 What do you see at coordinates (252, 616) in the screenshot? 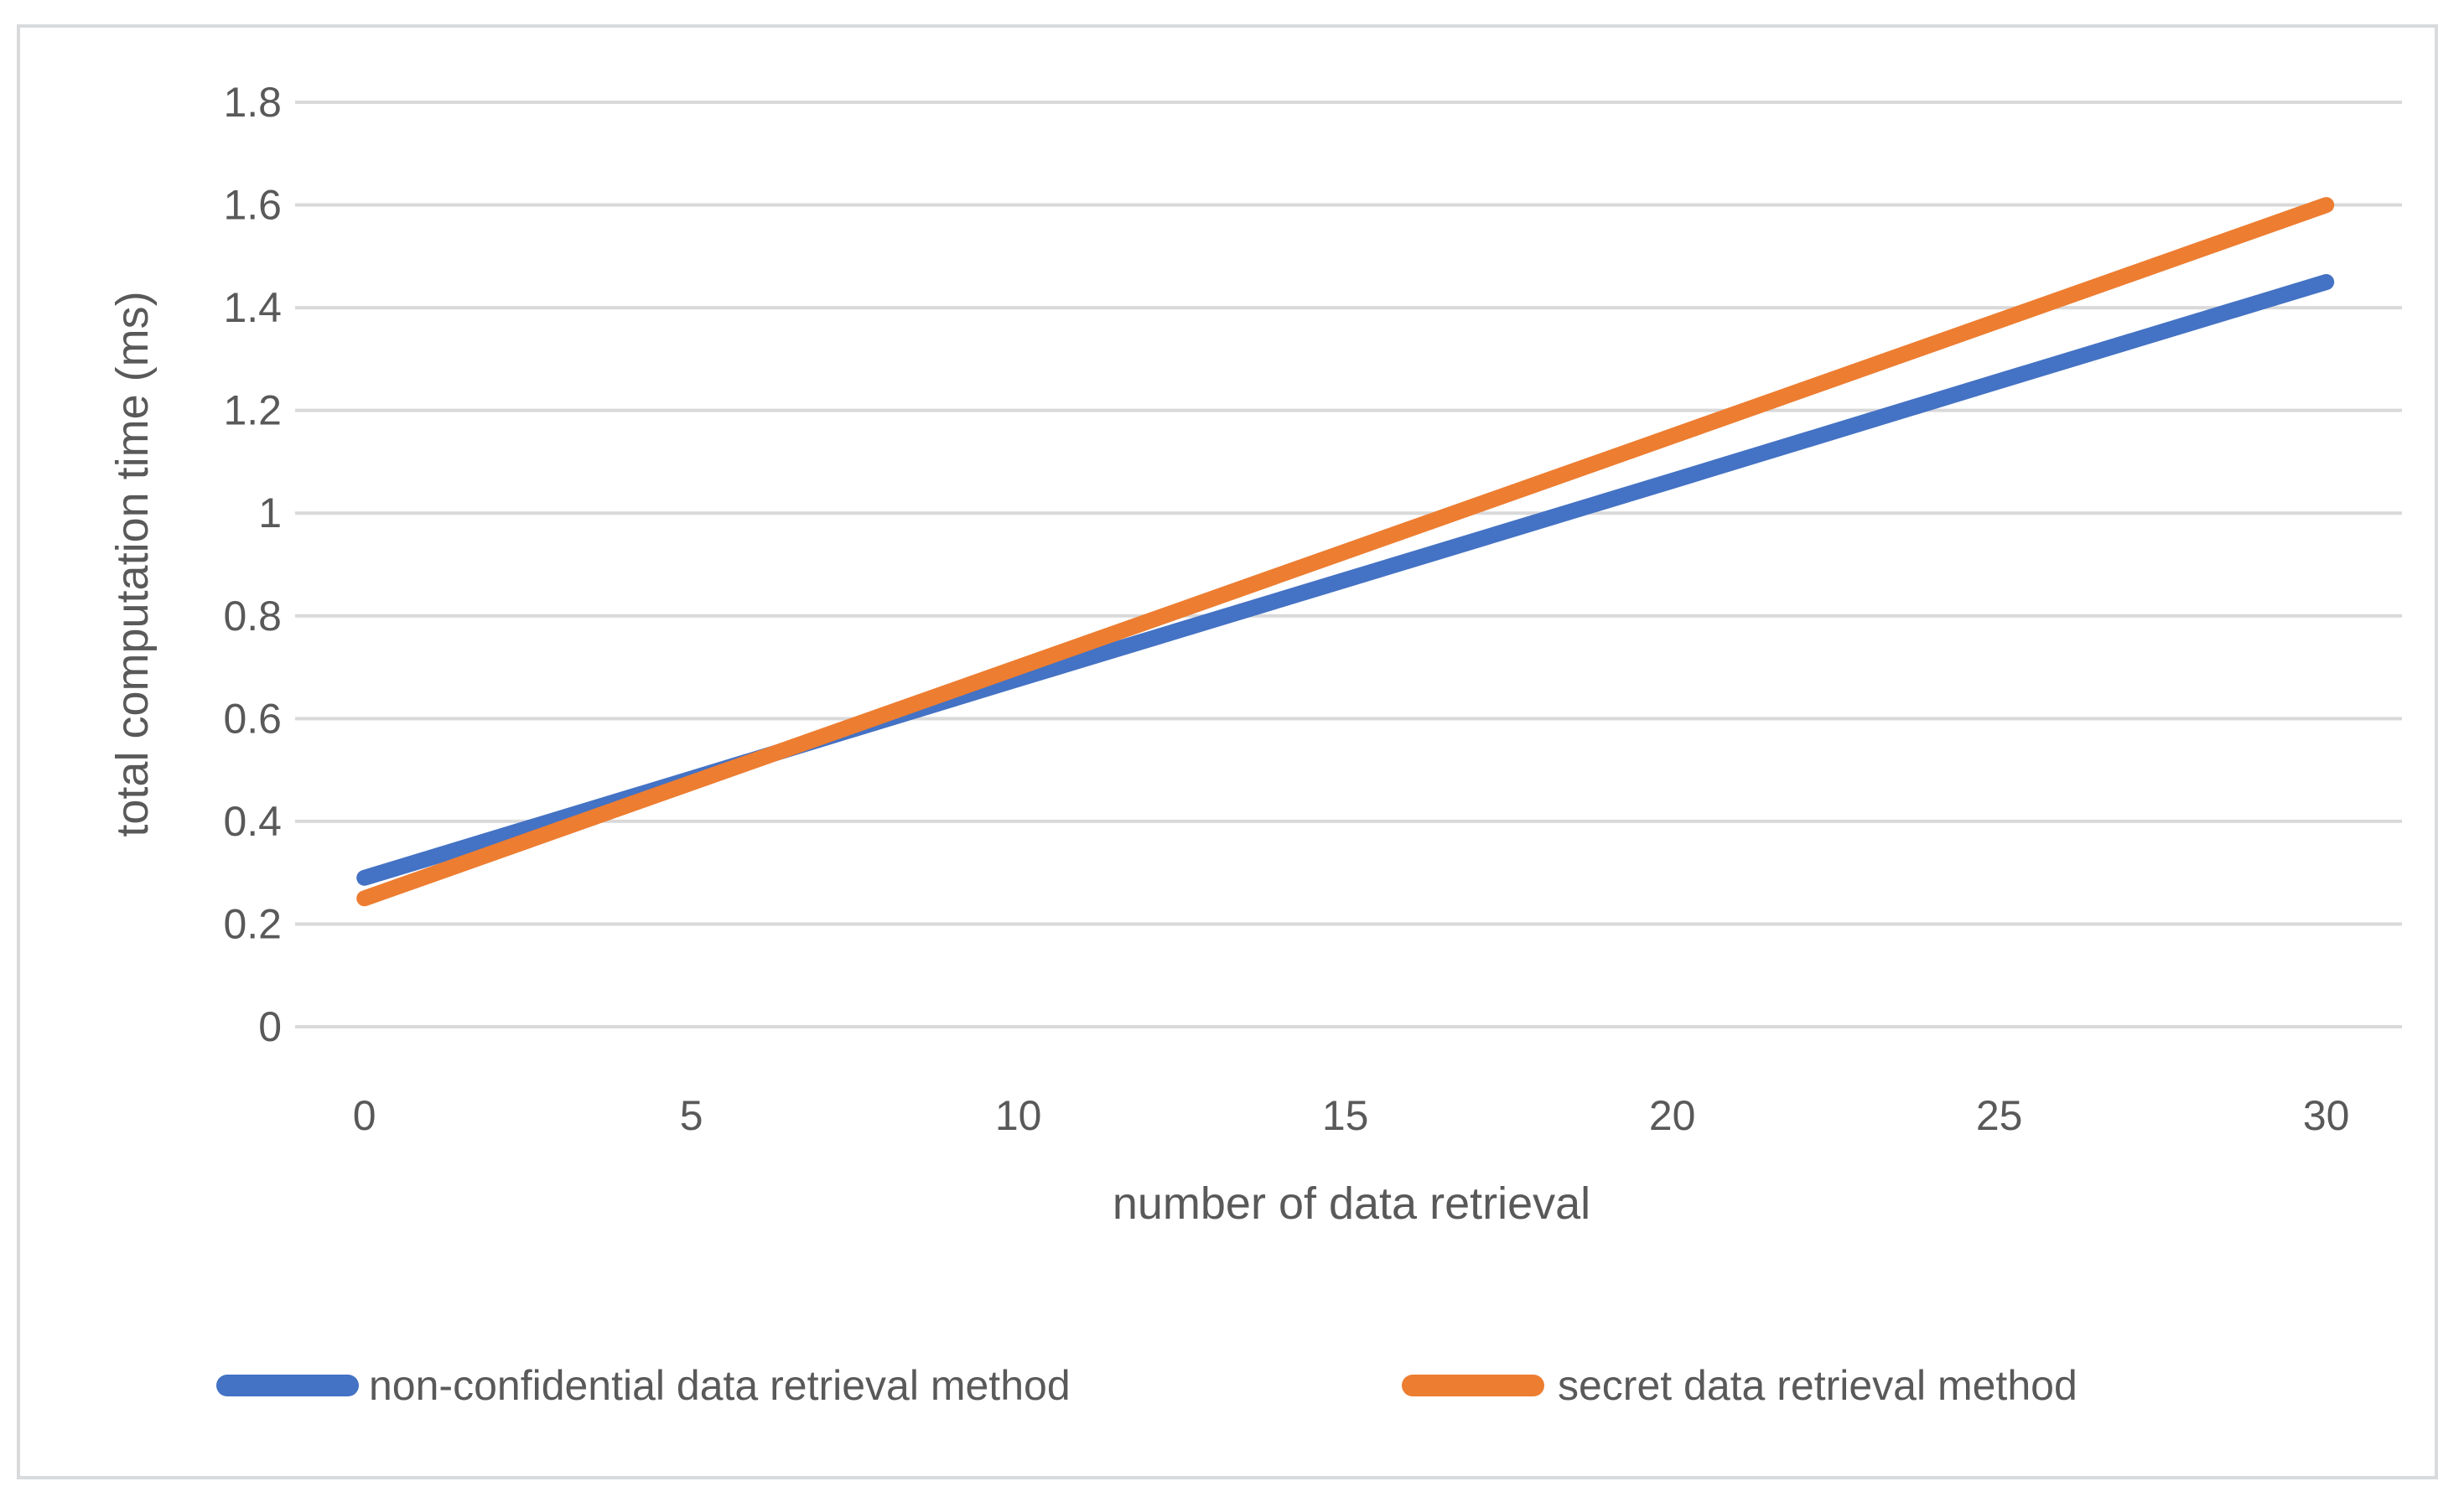
I see `y-tick-label-0.8: 0.8` at bounding box center [252, 616].